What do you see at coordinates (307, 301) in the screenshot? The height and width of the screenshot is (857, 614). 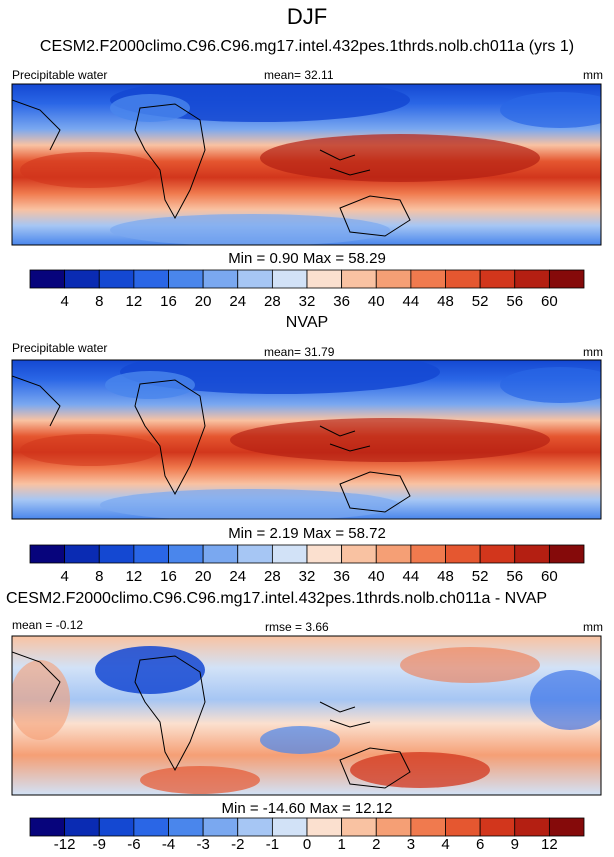 I see `colorbar-1-tick-label: 32` at bounding box center [307, 301].